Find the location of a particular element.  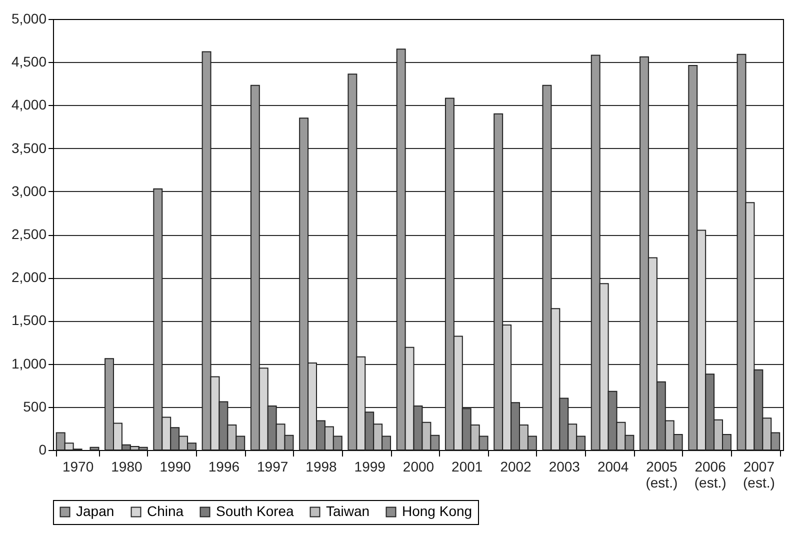

x-tick-label: 2006 (est.) is located at coordinates (710, 474).